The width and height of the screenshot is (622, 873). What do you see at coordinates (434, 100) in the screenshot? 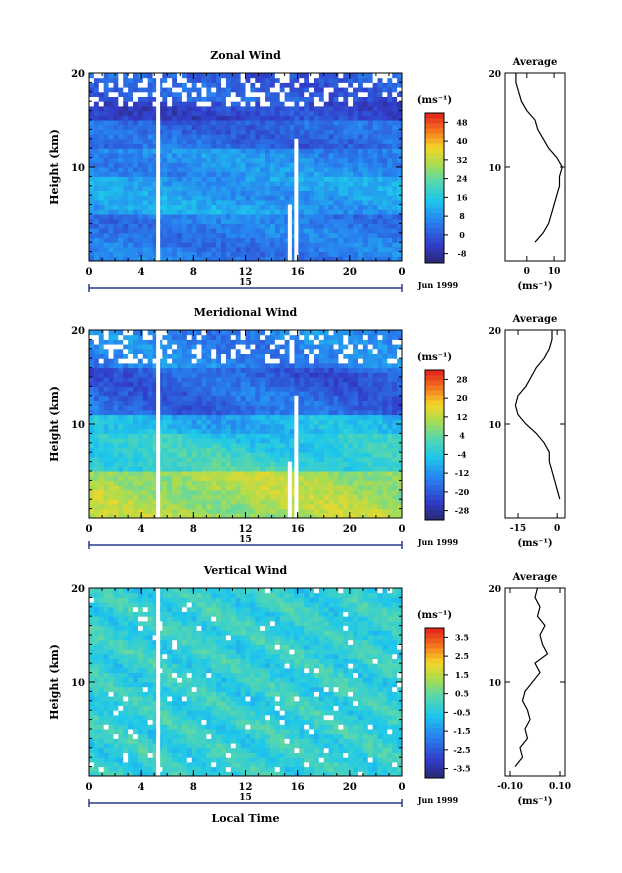
I see `colorbar-unit-label: (ms⁻¹)` at bounding box center [434, 100].